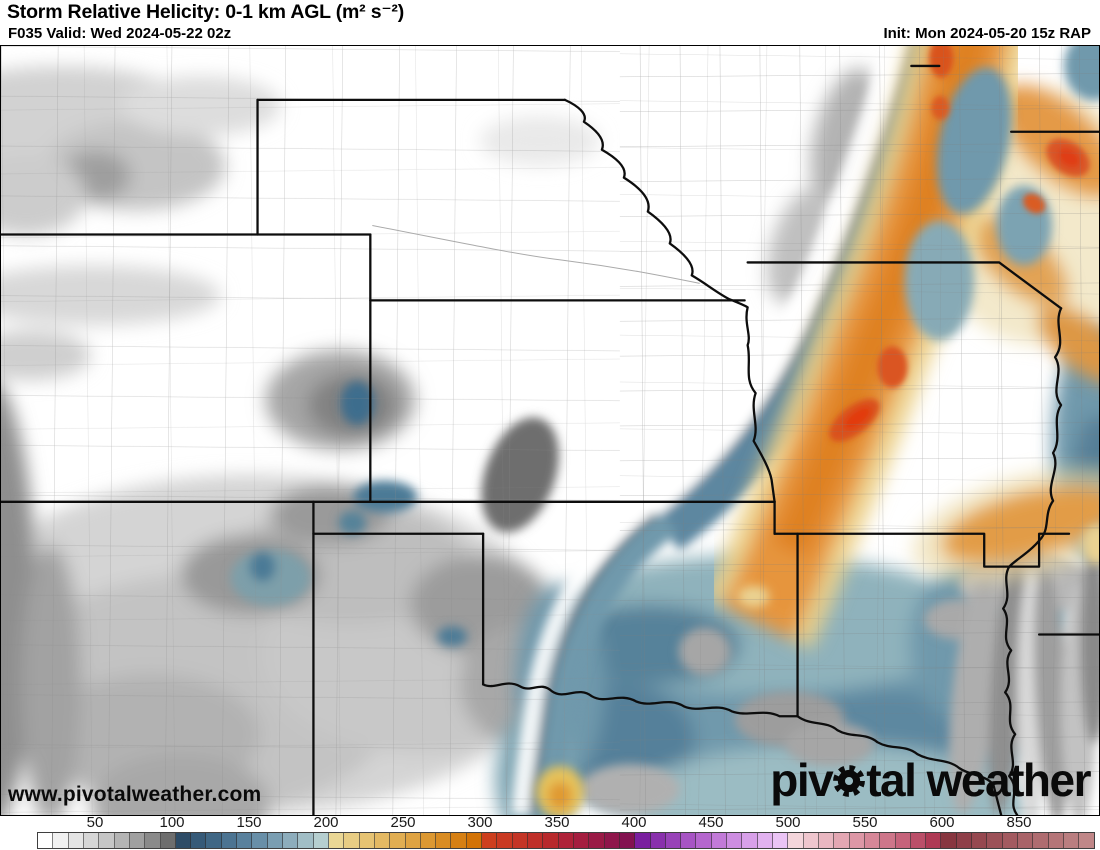  What do you see at coordinates (865, 822) in the screenshot?
I see `colorbar-tick-label: 550` at bounding box center [865, 822].